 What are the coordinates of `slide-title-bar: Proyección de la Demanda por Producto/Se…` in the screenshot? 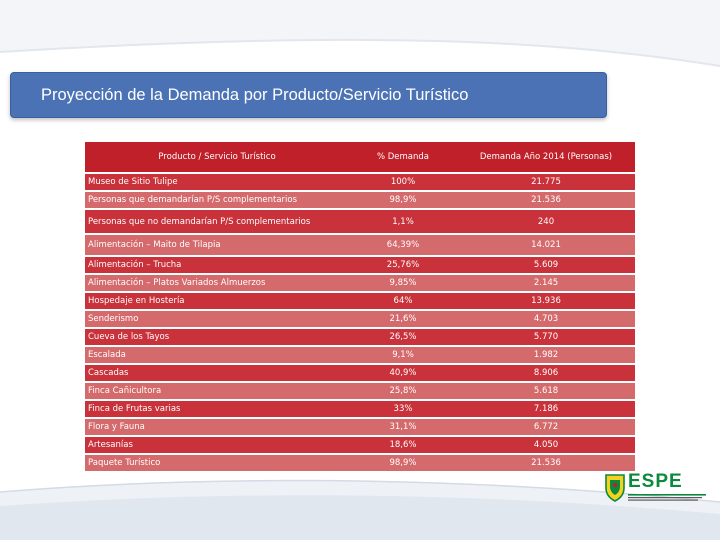 It's located at (308, 95).